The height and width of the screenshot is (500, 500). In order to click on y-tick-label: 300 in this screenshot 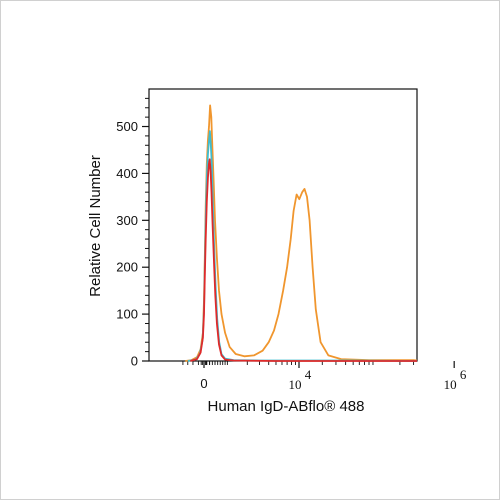, I will do `click(127, 220)`.